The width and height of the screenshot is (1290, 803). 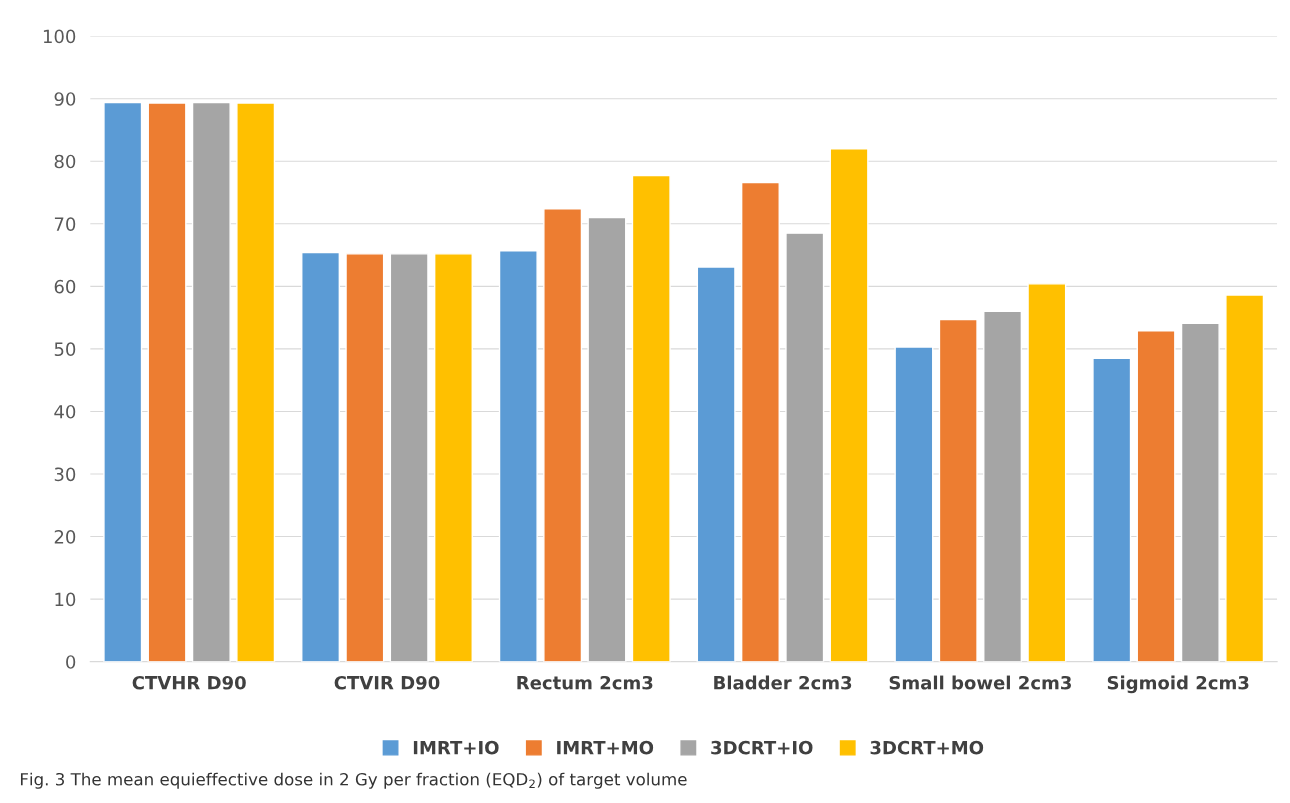 I want to click on x-tick-label: CTVIR D90, so click(x=387, y=682).